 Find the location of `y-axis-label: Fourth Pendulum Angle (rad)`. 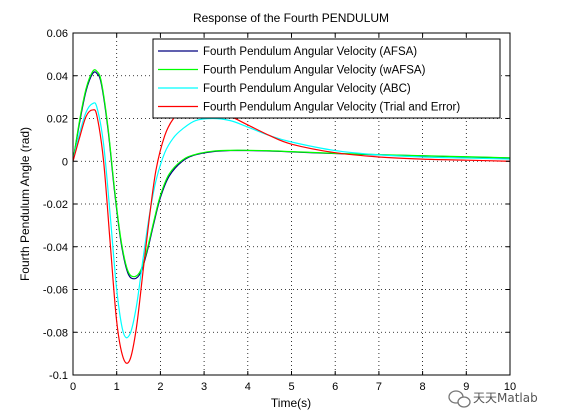

y-axis-label: Fourth Pendulum Angle (rad) is located at coordinates (25, 204).